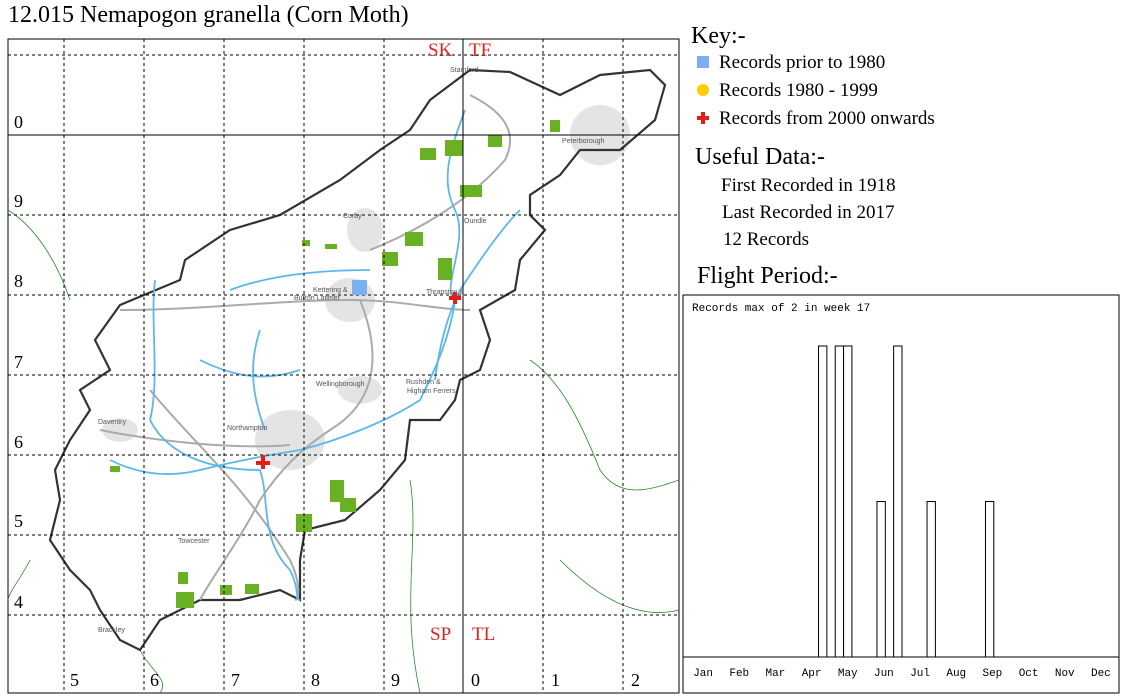 The height and width of the screenshot is (698, 1125). I want to click on easting-label: 6, so click(154, 680).